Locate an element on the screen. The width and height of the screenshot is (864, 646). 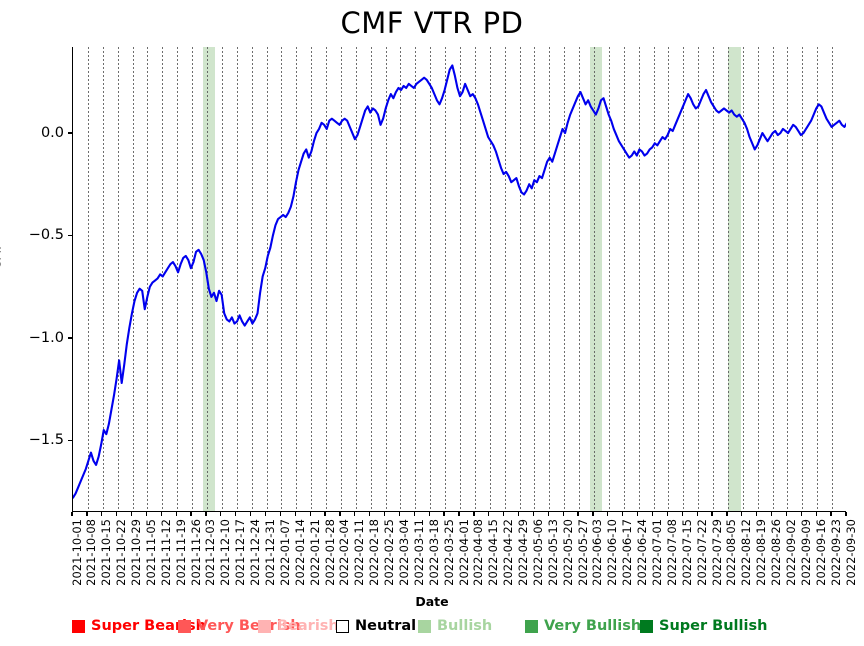
x-tick-label: 2022-08-26 is located at coordinates (776, 552).